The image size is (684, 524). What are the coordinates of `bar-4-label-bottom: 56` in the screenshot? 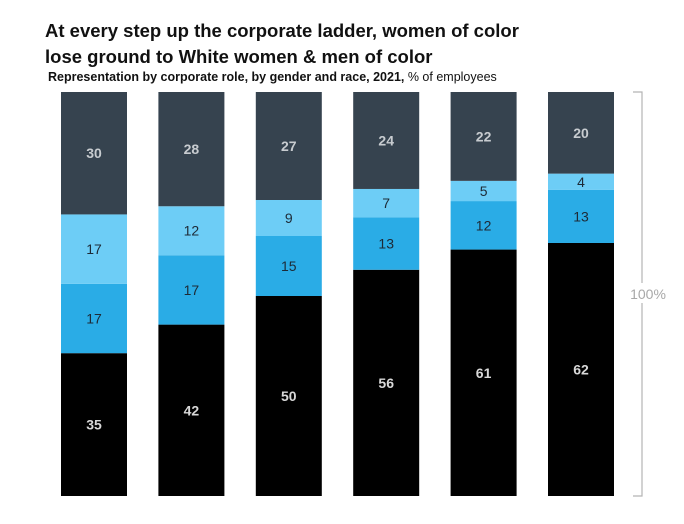 It's located at (386, 383).